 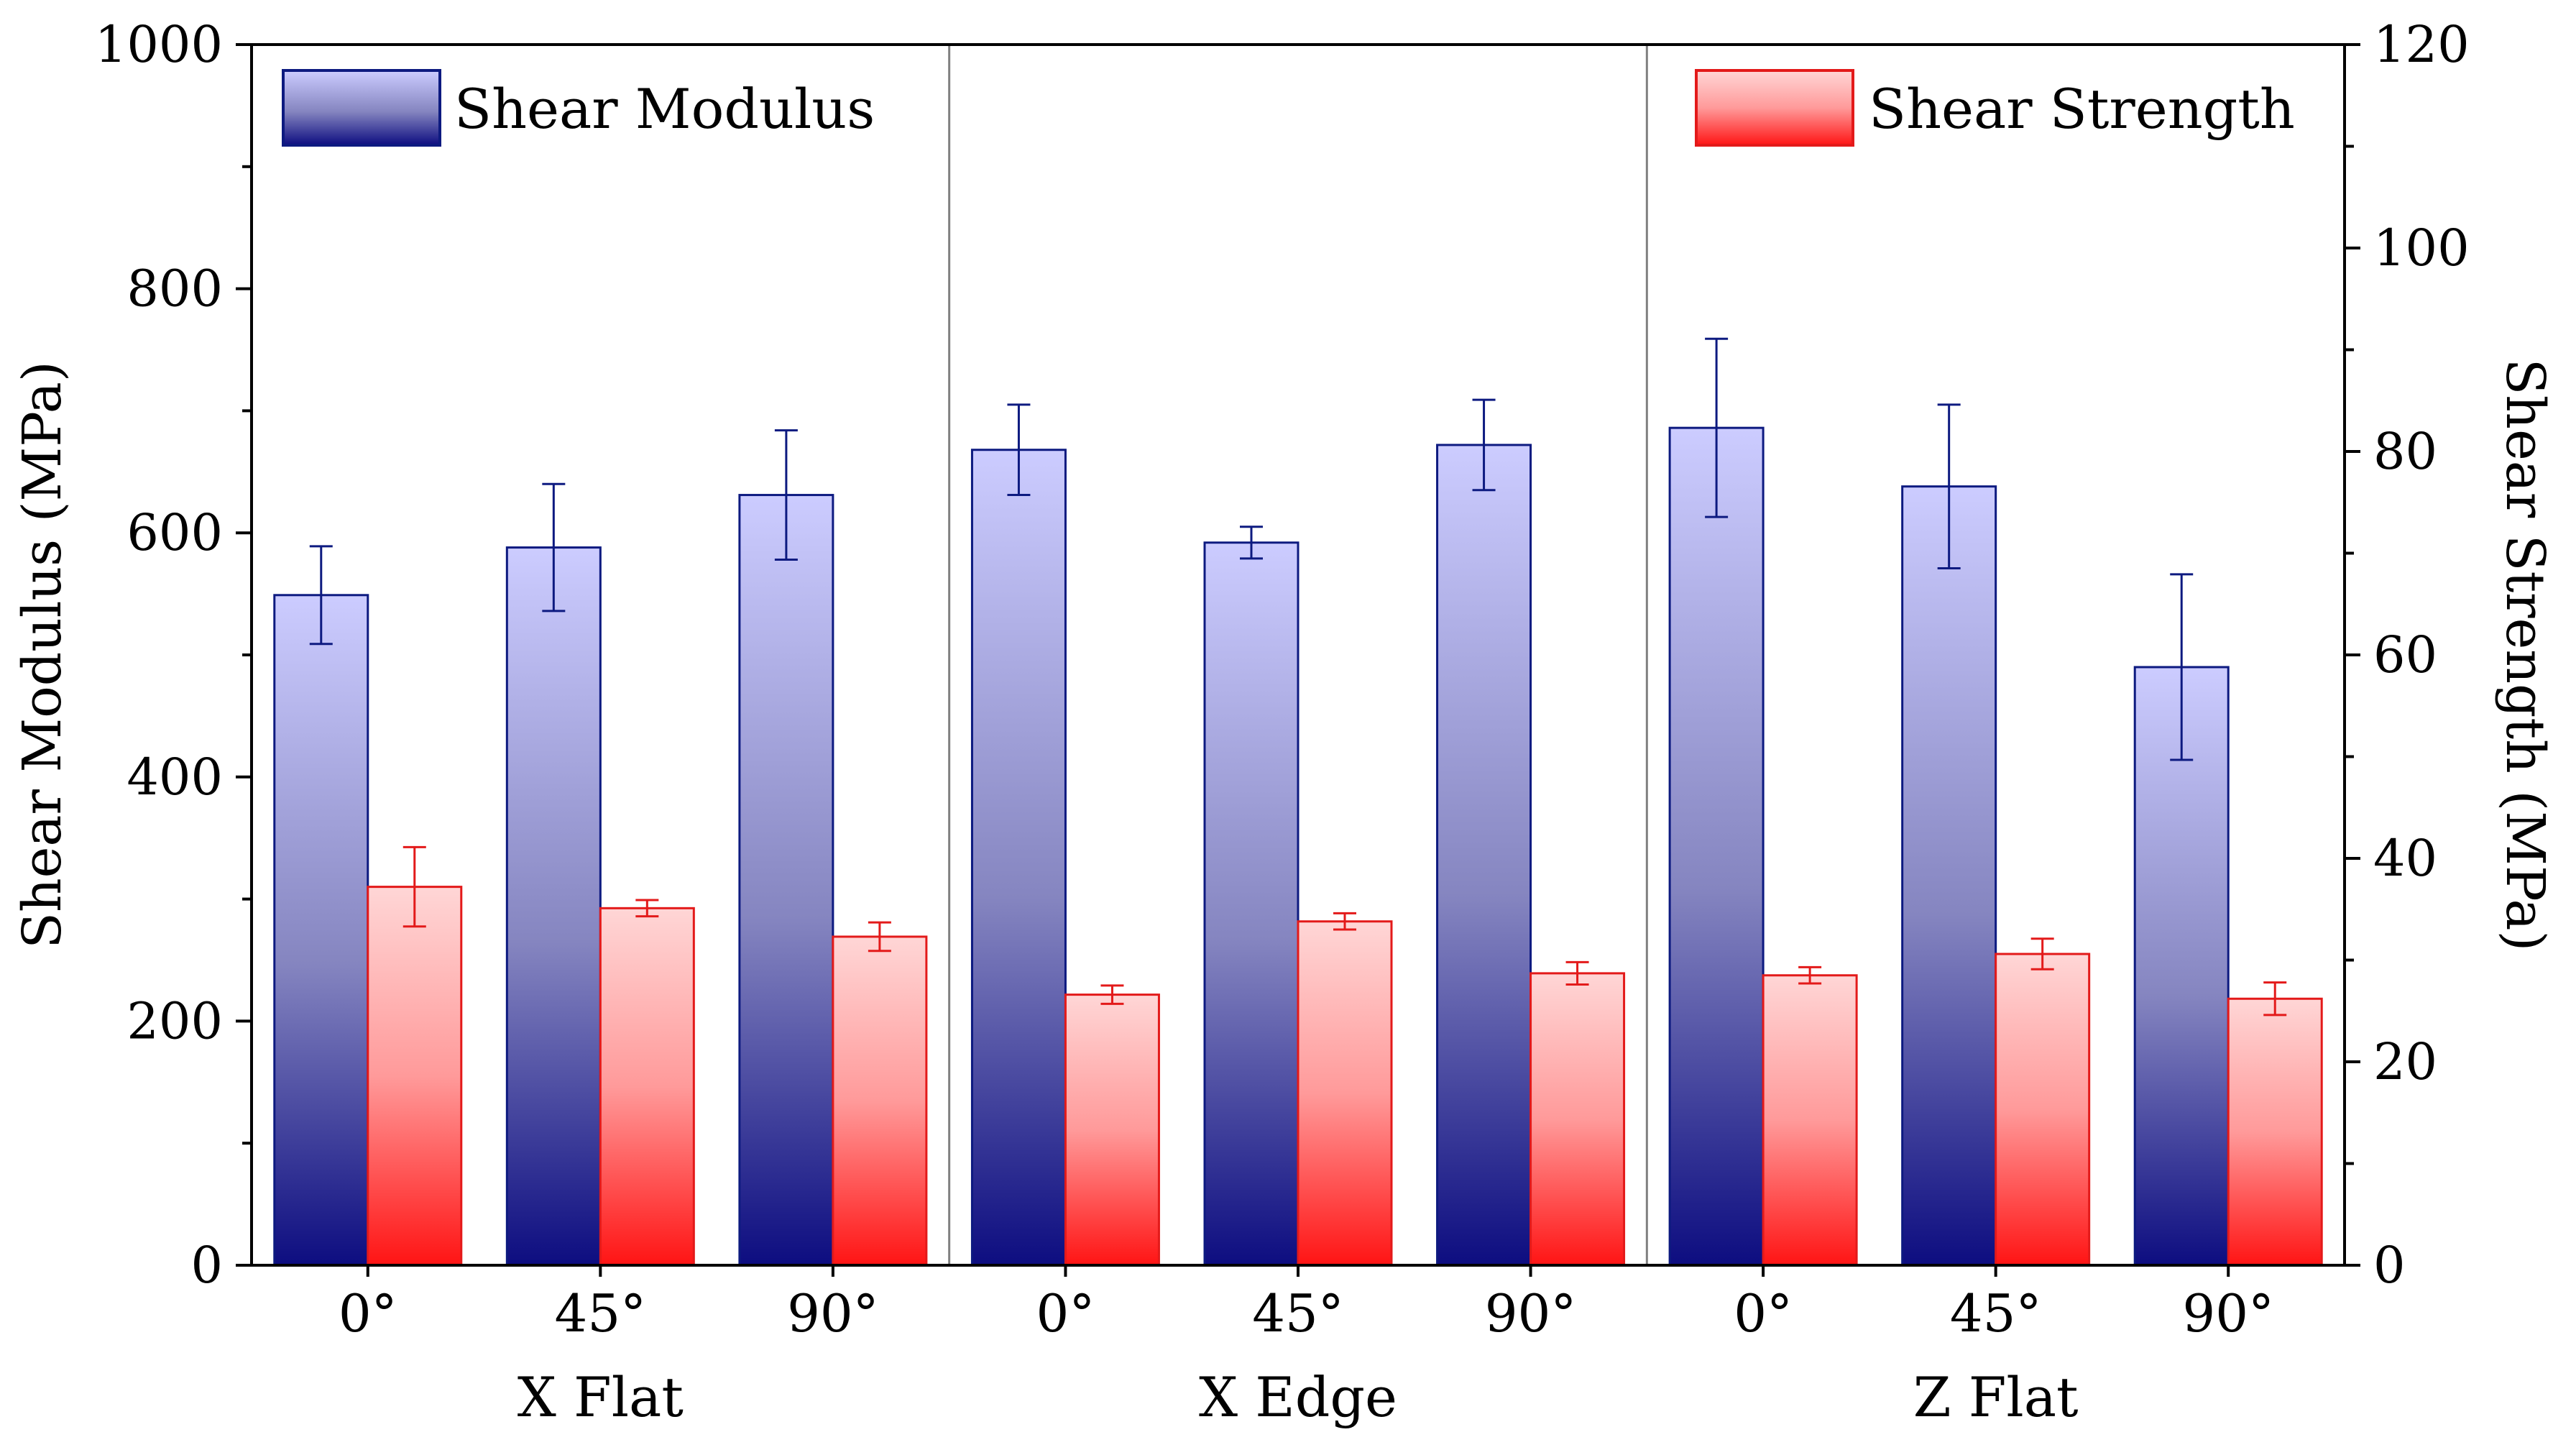 I want to click on right-tick-label: 20, so click(x=2405, y=1061).